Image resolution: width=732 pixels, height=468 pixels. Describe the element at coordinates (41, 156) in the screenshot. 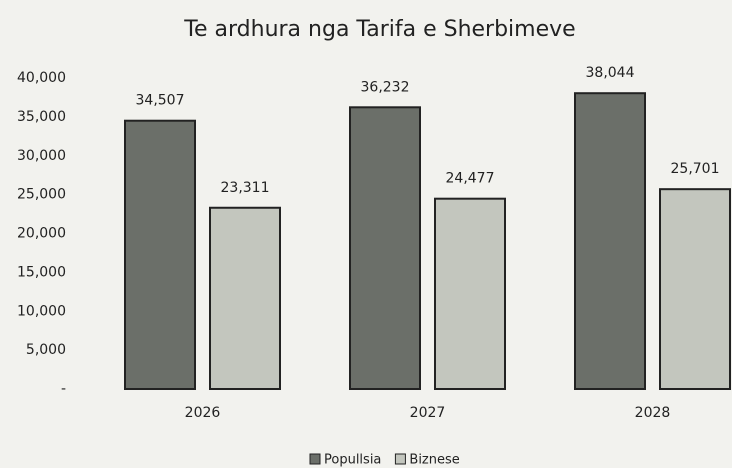

I see `y-tick-label: 30,000` at that location.